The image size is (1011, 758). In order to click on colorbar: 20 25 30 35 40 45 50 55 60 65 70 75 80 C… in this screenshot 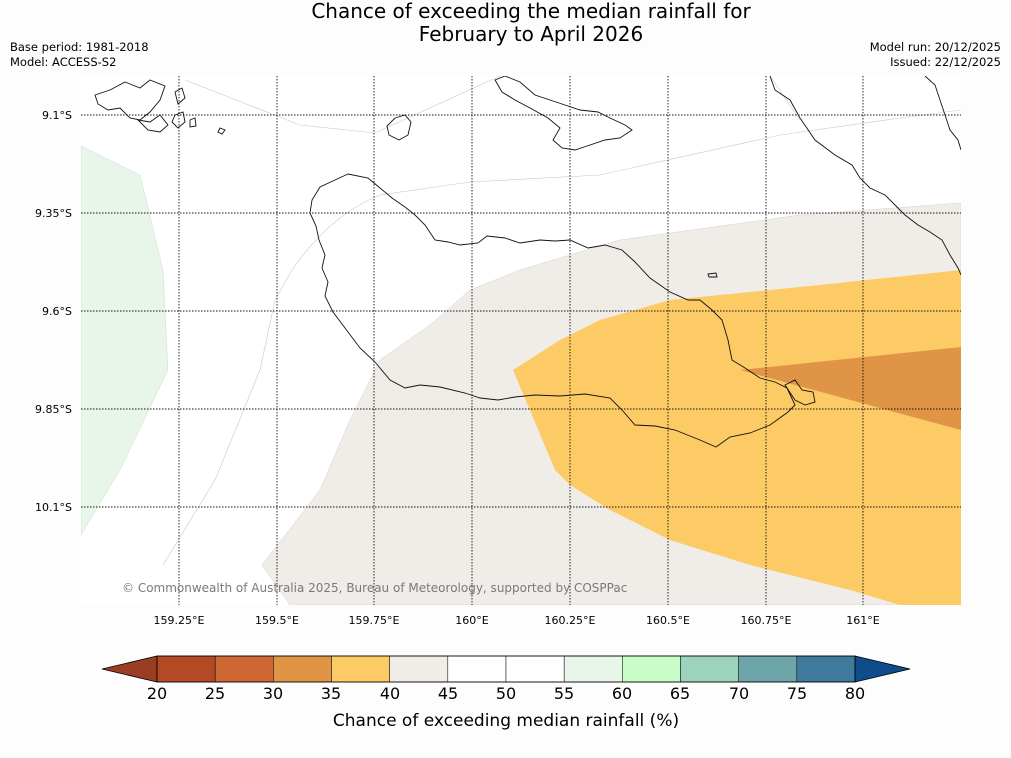, I will do `click(506, 693)`.